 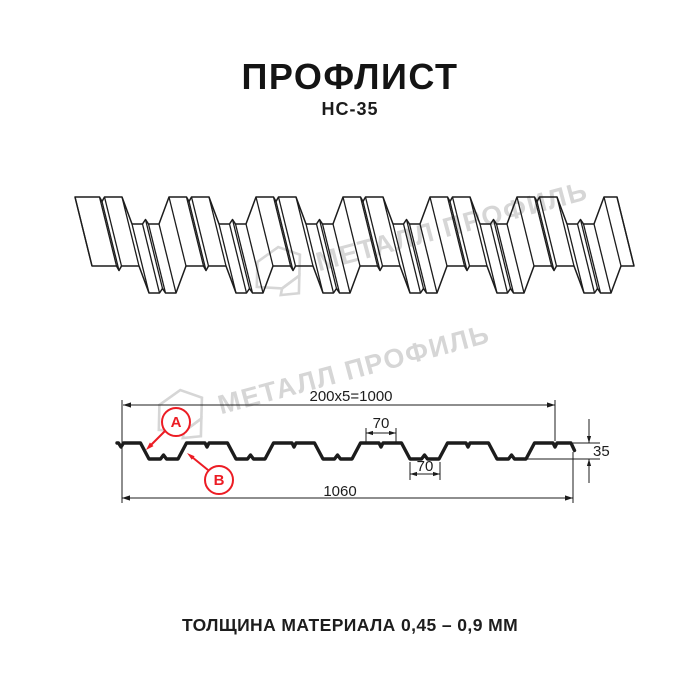 I want to click on dimension-lines, so click(x=360, y=451).